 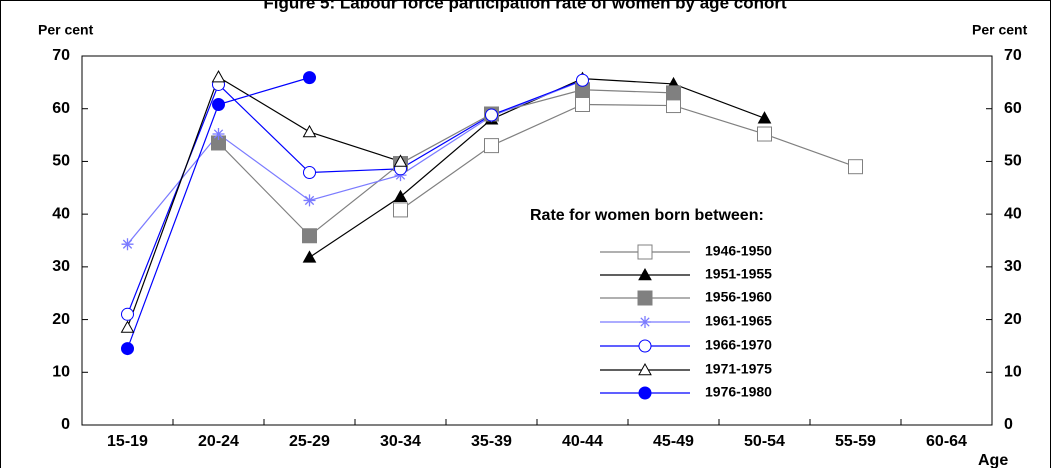 What do you see at coordinates (1013, 266) in the screenshot?
I see `y2-tick-label: 30` at bounding box center [1013, 266].